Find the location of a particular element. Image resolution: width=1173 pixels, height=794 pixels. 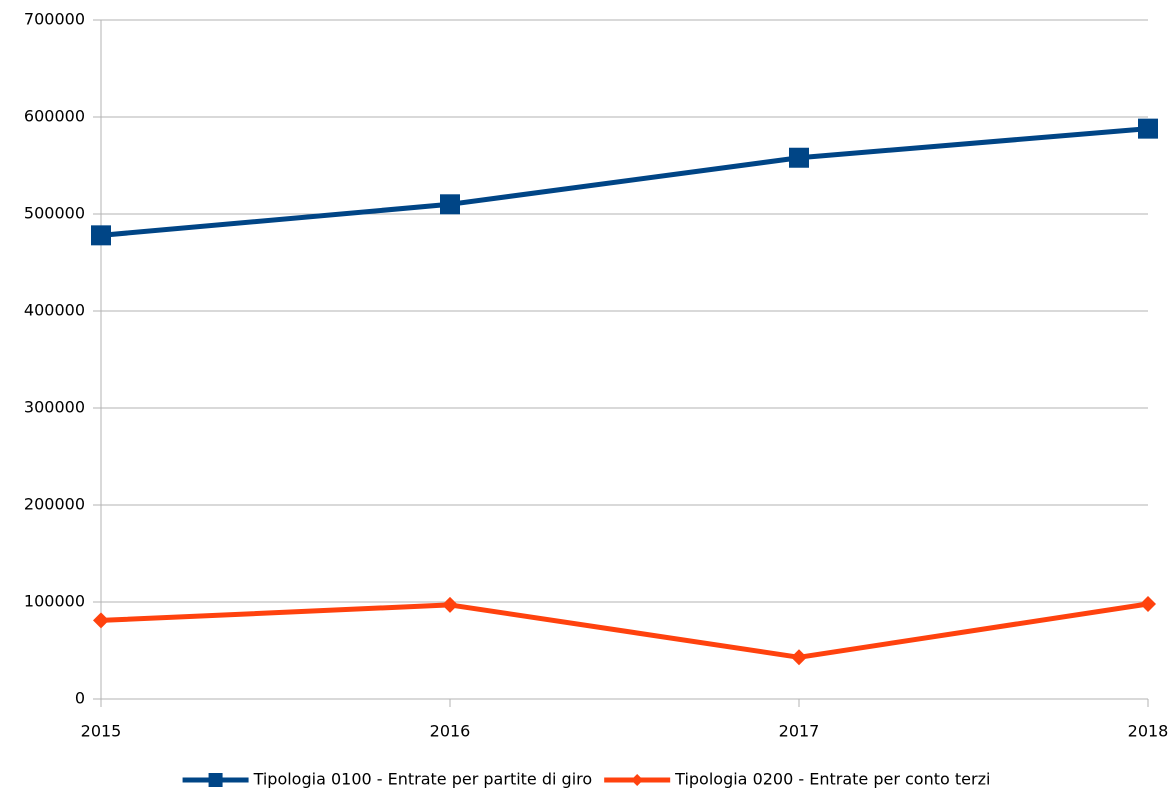

x-tick-label: 2017 is located at coordinates (799, 731).